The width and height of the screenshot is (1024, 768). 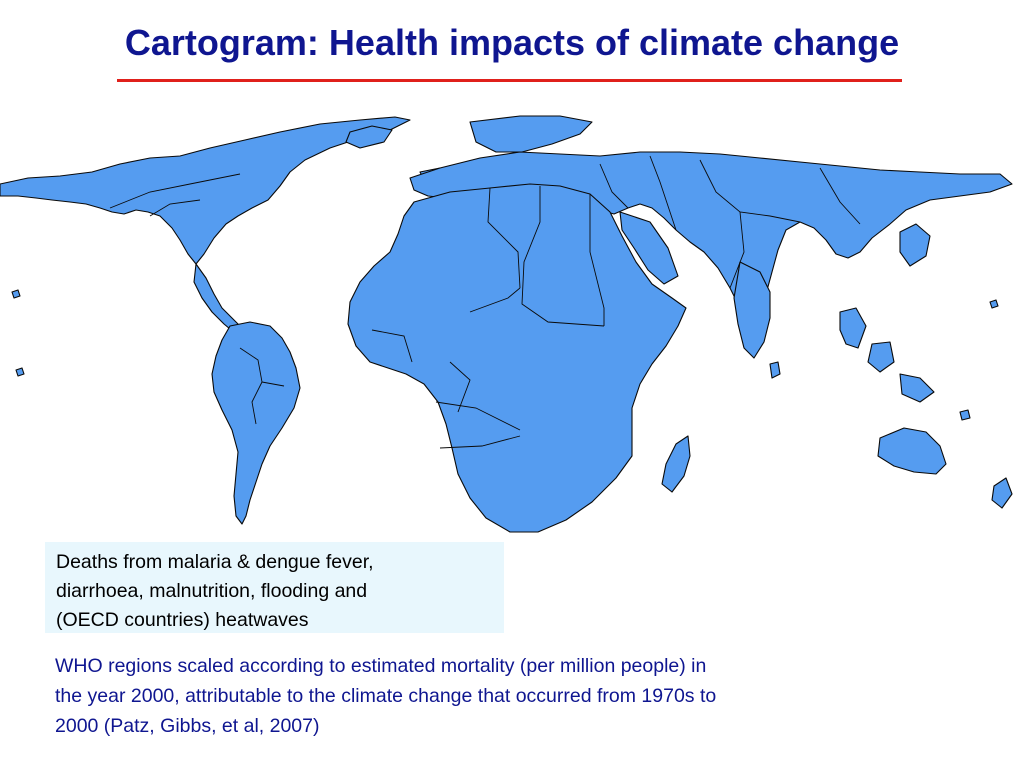 What do you see at coordinates (649, 248) in the screenshot?
I see `region-arabia` at bounding box center [649, 248].